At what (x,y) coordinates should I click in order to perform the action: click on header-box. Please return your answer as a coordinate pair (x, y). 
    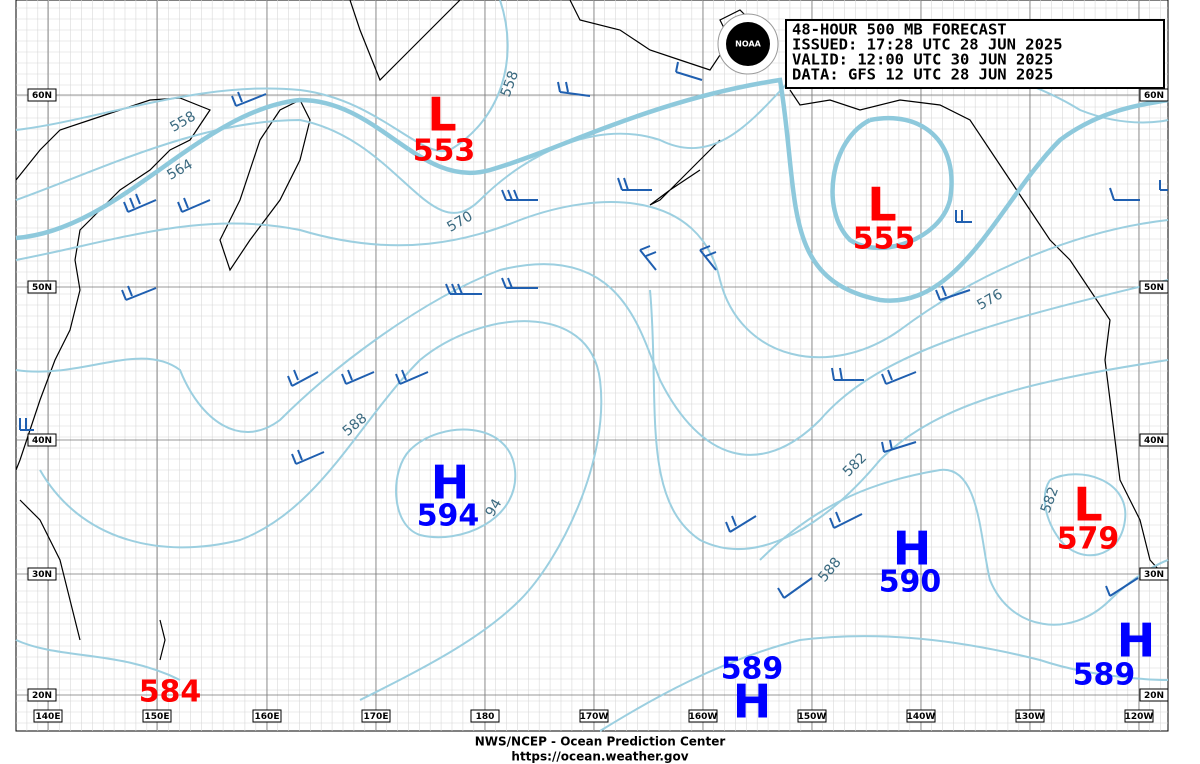
    Looking at the image, I should click on (975, 54).